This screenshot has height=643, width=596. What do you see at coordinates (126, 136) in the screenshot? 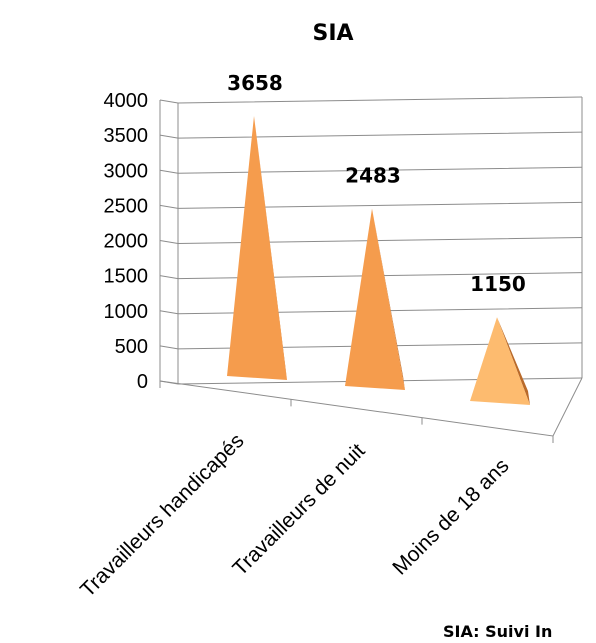
I see `y-tick-label: 3500` at bounding box center [126, 136].